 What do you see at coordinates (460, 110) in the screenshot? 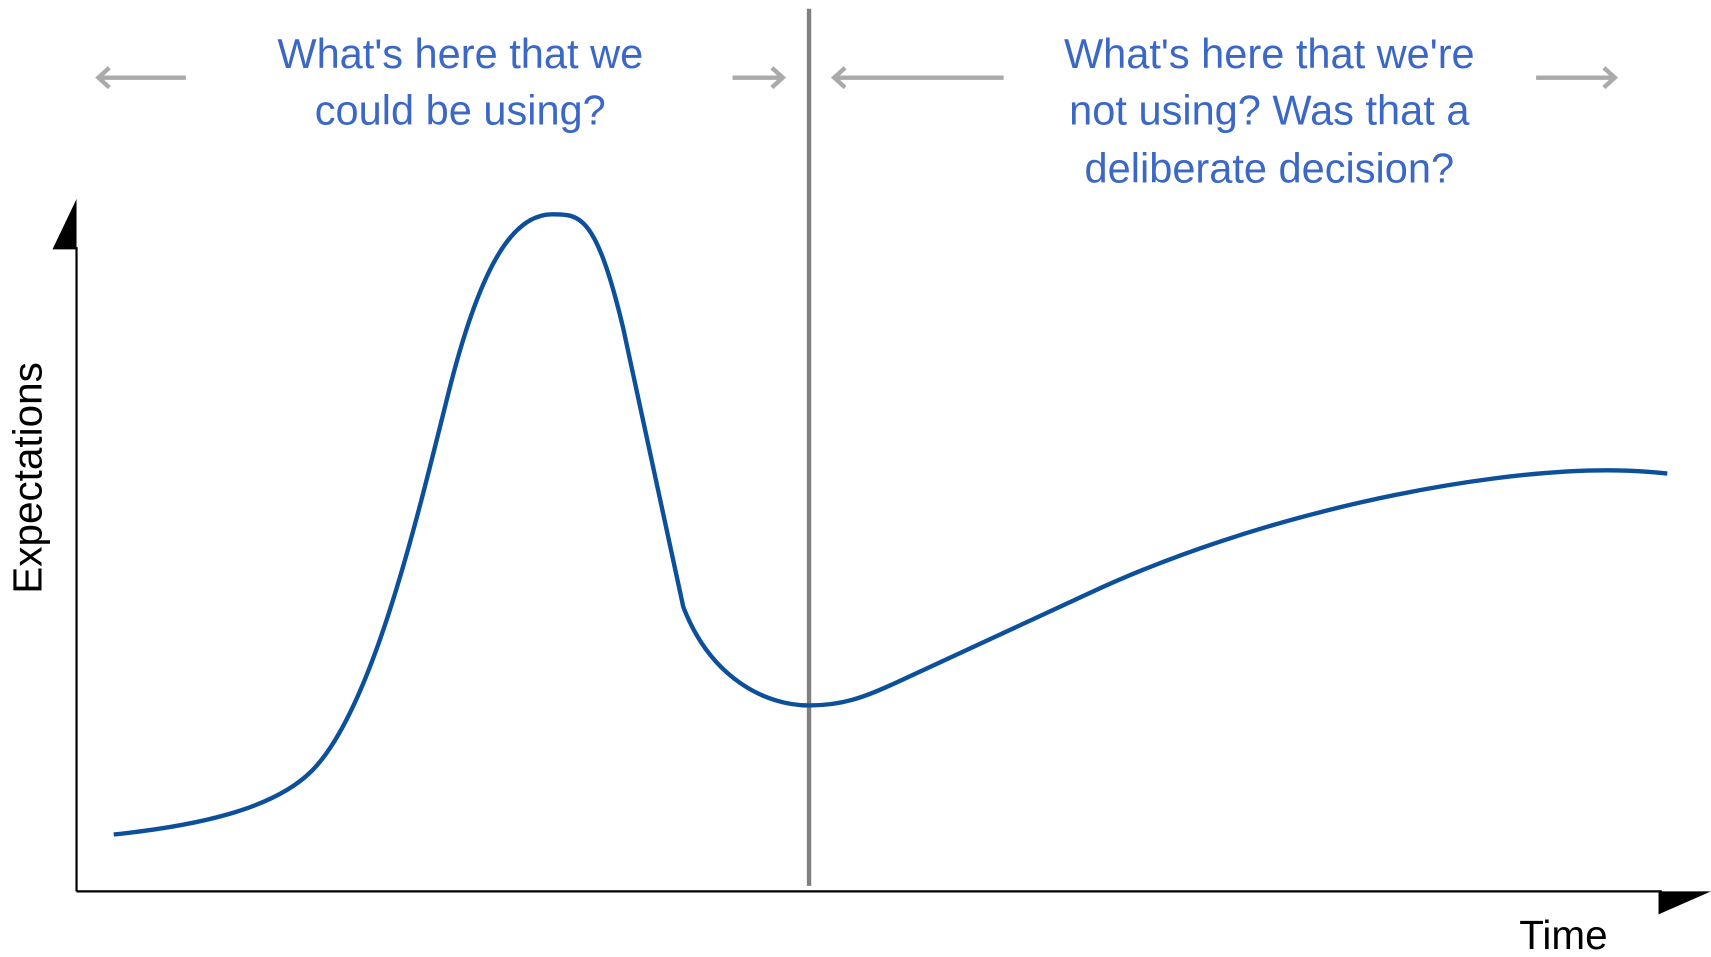
I see `annotation-line: could be using?` at bounding box center [460, 110].